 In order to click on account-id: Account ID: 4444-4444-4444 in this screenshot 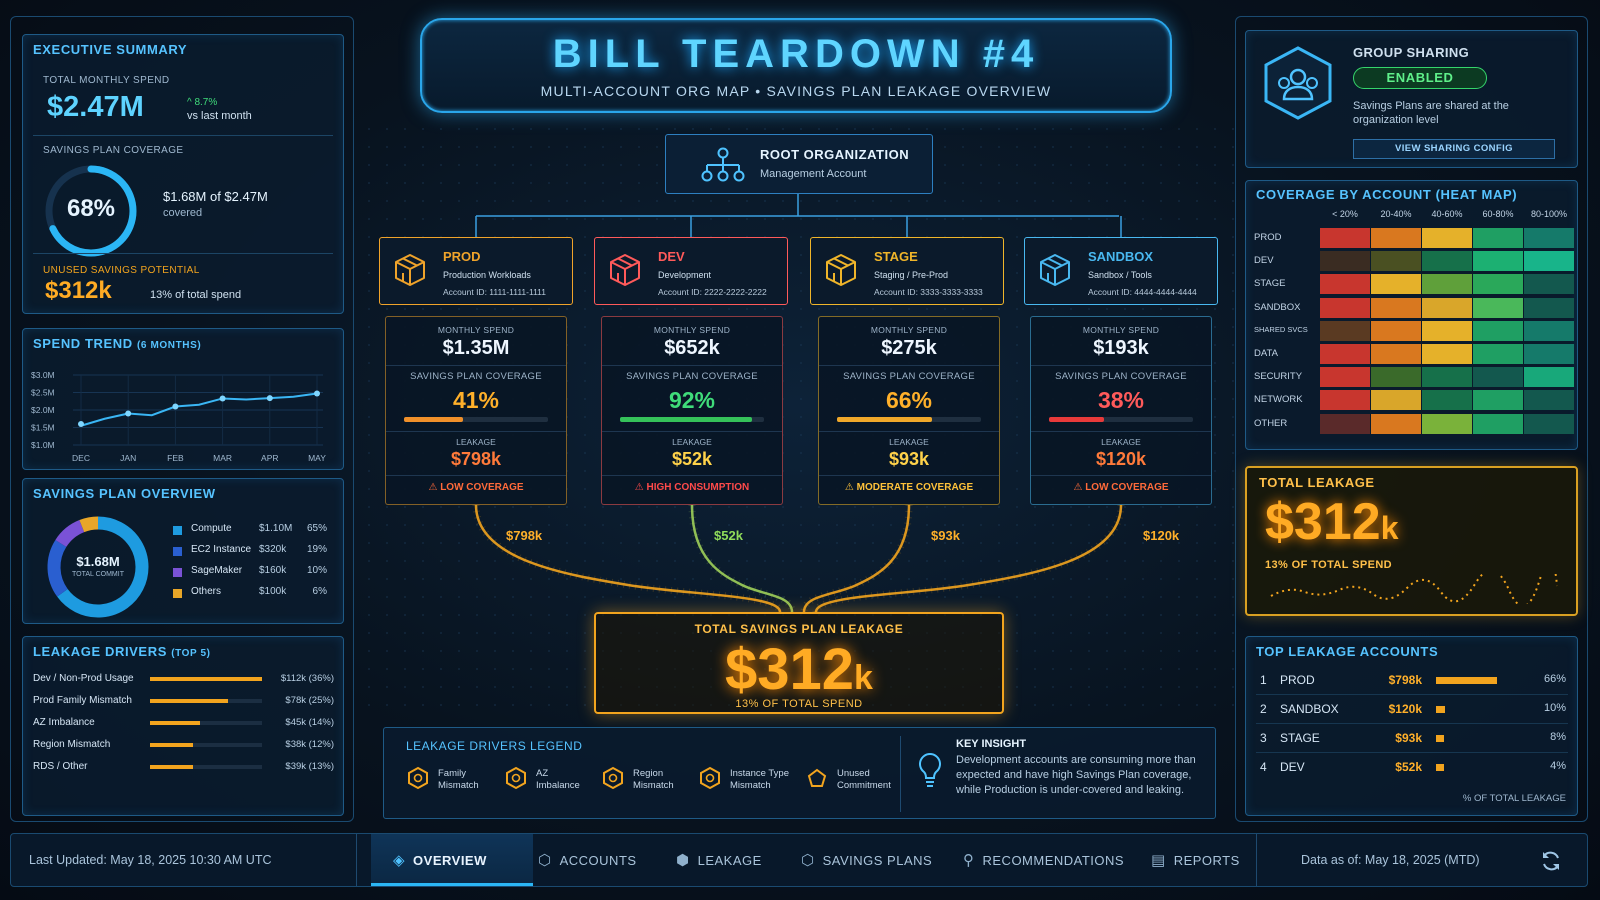, I will do `click(1142, 292)`.